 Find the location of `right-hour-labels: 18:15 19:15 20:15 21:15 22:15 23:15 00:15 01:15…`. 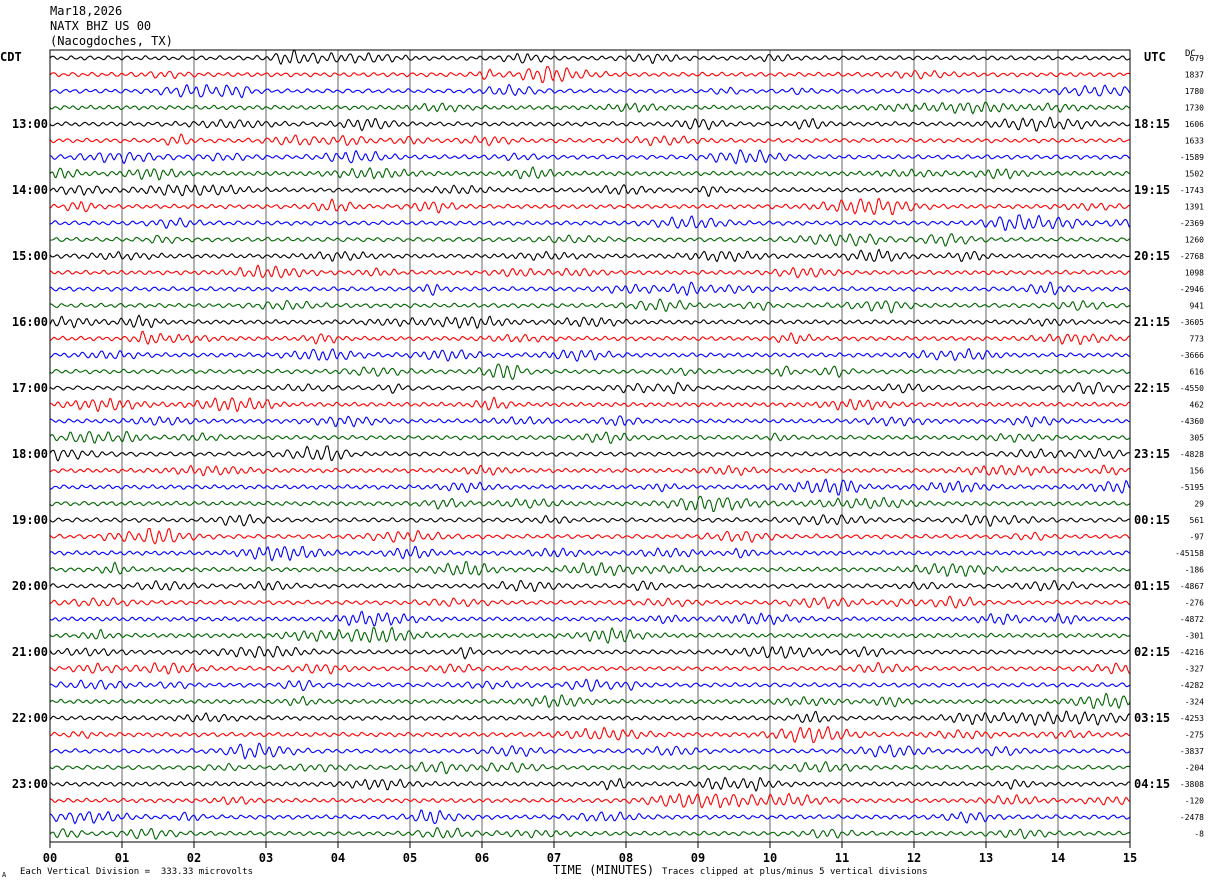

right-hour-labels: 18:15 19:15 20:15 21:15 22:15 23:15 00:15 01:15… is located at coordinates (1152, 454).